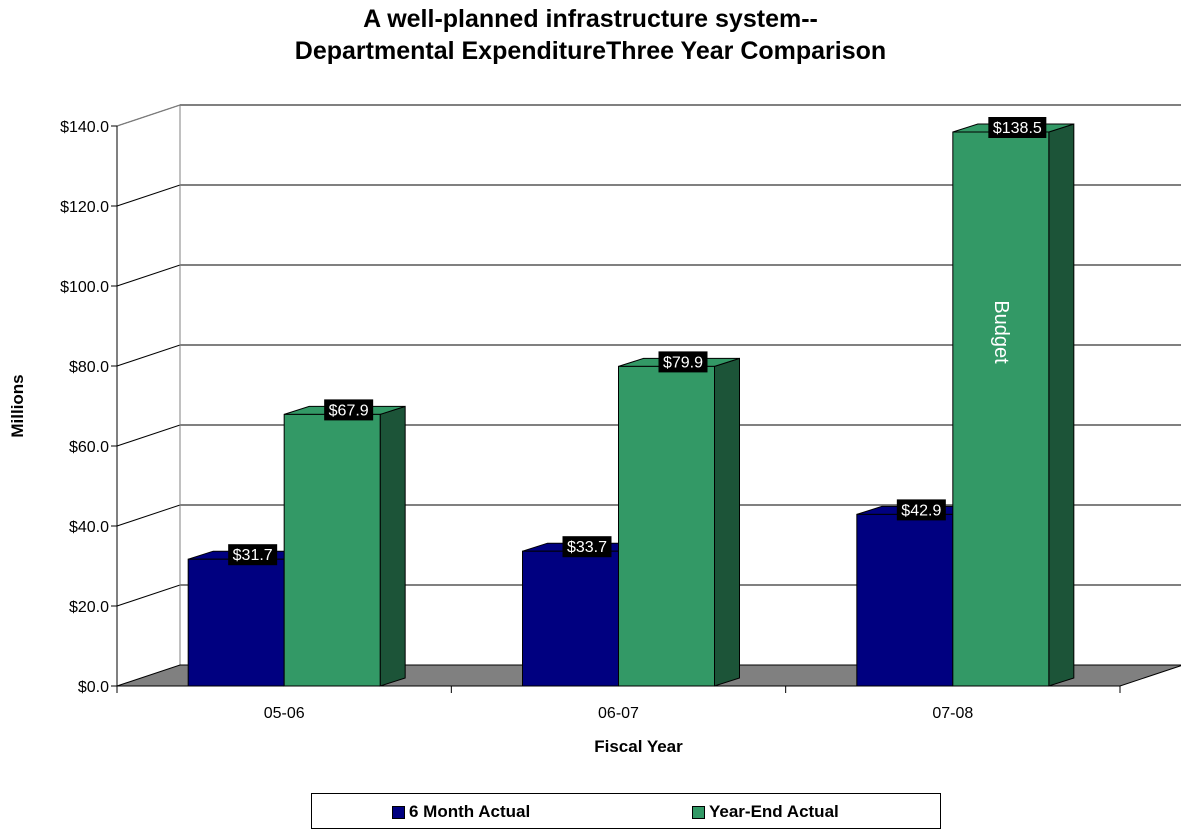 The height and width of the screenshot is (829, 1181). Describe the element at coordinates (284, 713) in the screenshot. I see `x-tick-label-05-06: 05-06` at that location.